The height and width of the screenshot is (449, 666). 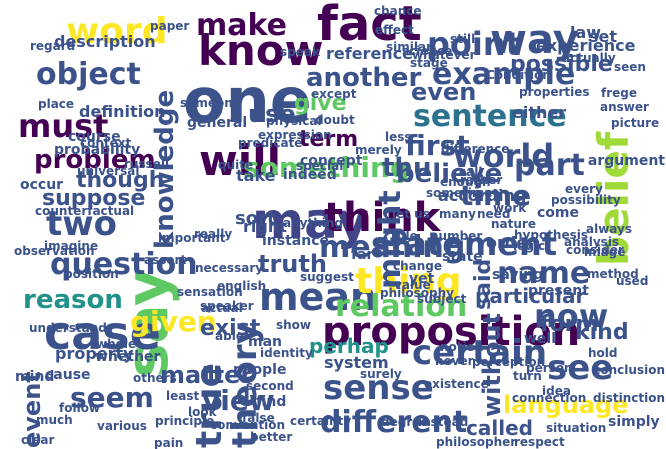 I want to click on word: come, so click(x=558, y=213).